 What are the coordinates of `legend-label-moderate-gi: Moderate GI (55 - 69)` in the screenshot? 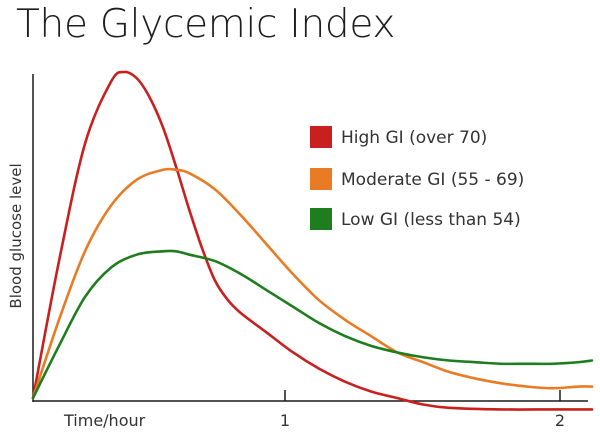 It's located at (432, 180).